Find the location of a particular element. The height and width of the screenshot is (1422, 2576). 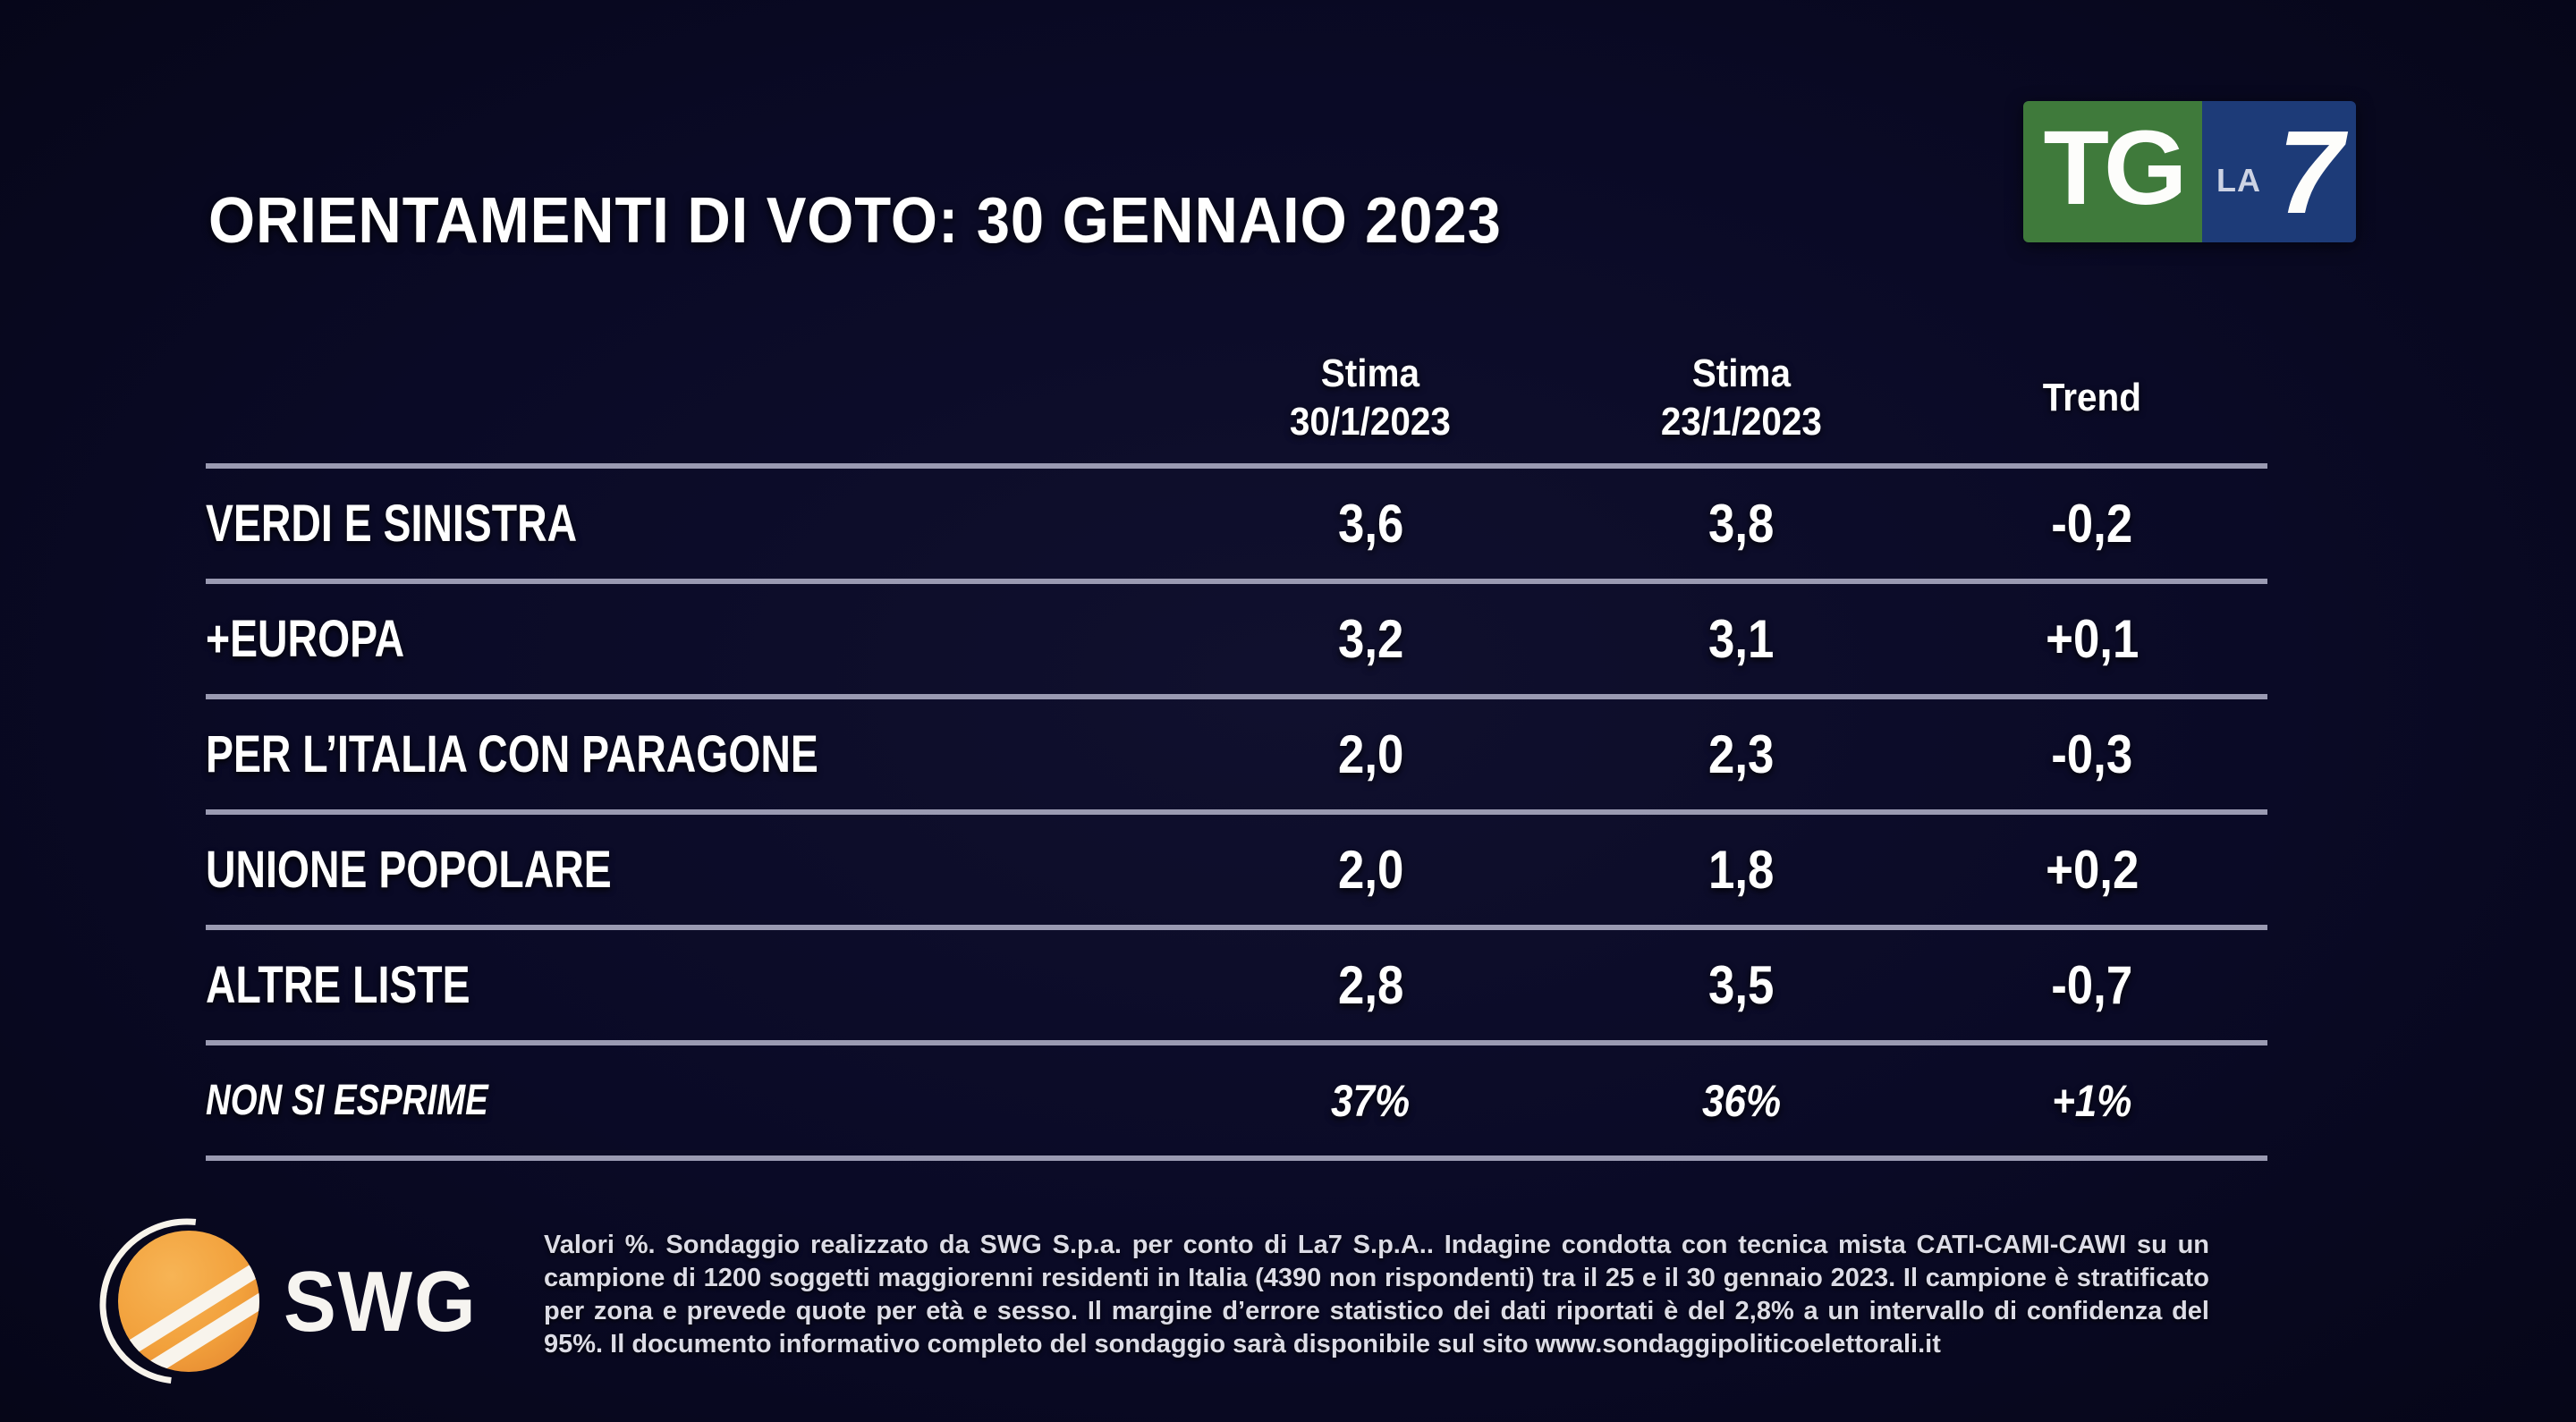

party-label: PER L’ITALIA CON PARAGONE is located at coordinates (512, 754).